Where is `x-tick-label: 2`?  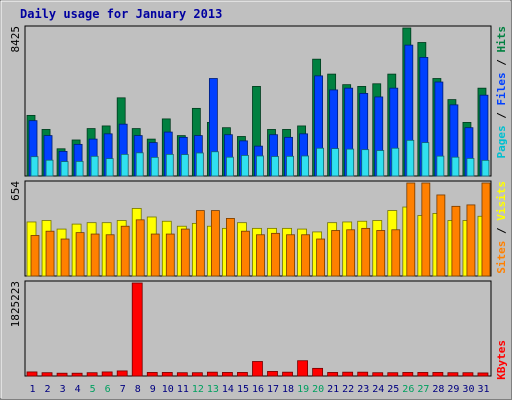
x-tick-label: 2 is located at coordinates (48, 389).